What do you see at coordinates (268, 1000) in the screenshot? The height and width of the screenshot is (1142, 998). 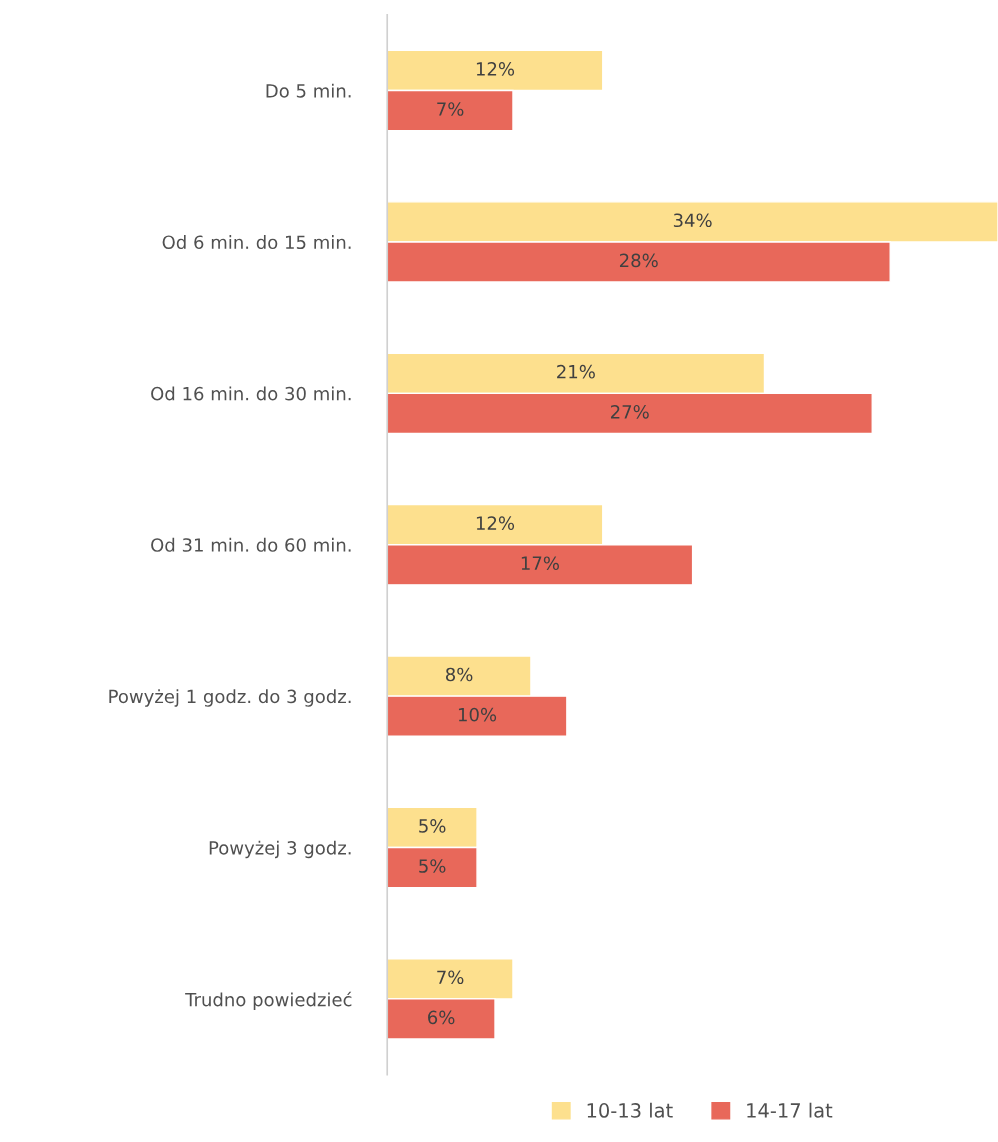 I see `y-tick-label: Trudno powiedzieć` at bounding box center [268, 1000].